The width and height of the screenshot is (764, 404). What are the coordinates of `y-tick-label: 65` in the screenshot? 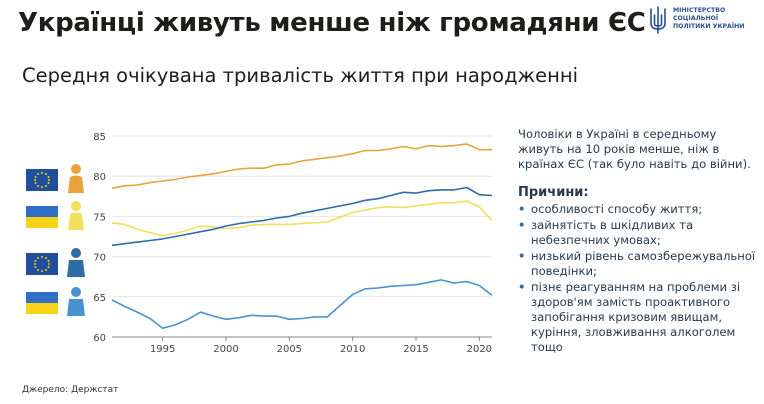 It's located at (99, 298).